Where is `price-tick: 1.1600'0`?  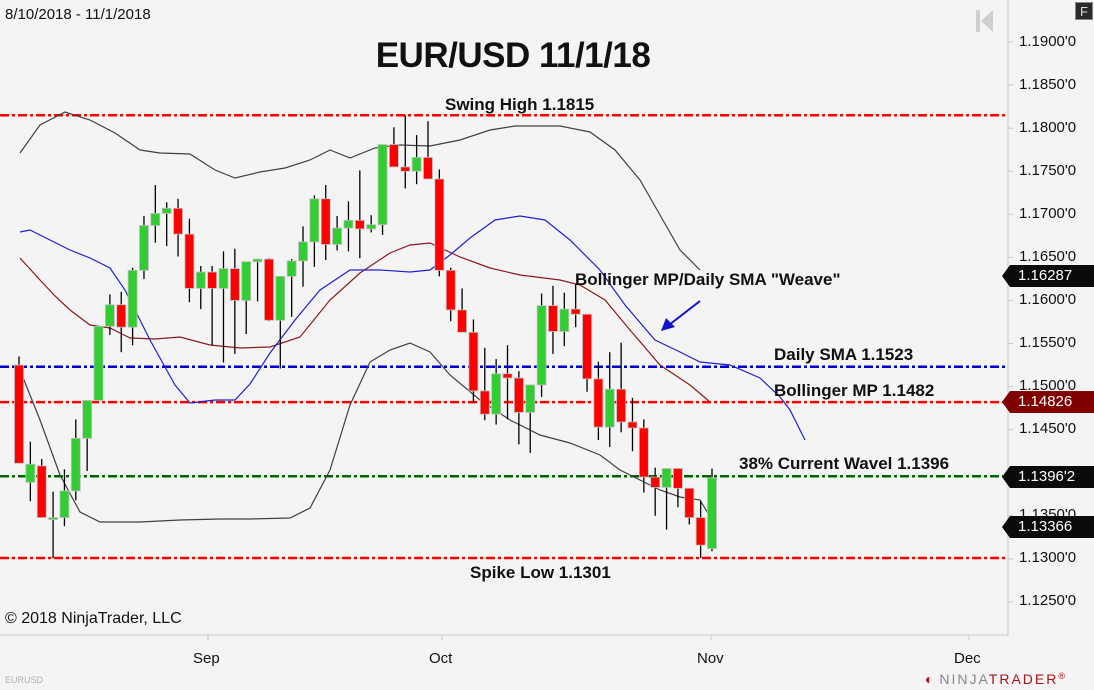 price-tick: 1.1600'0 is located at coordinates (1048, 299).